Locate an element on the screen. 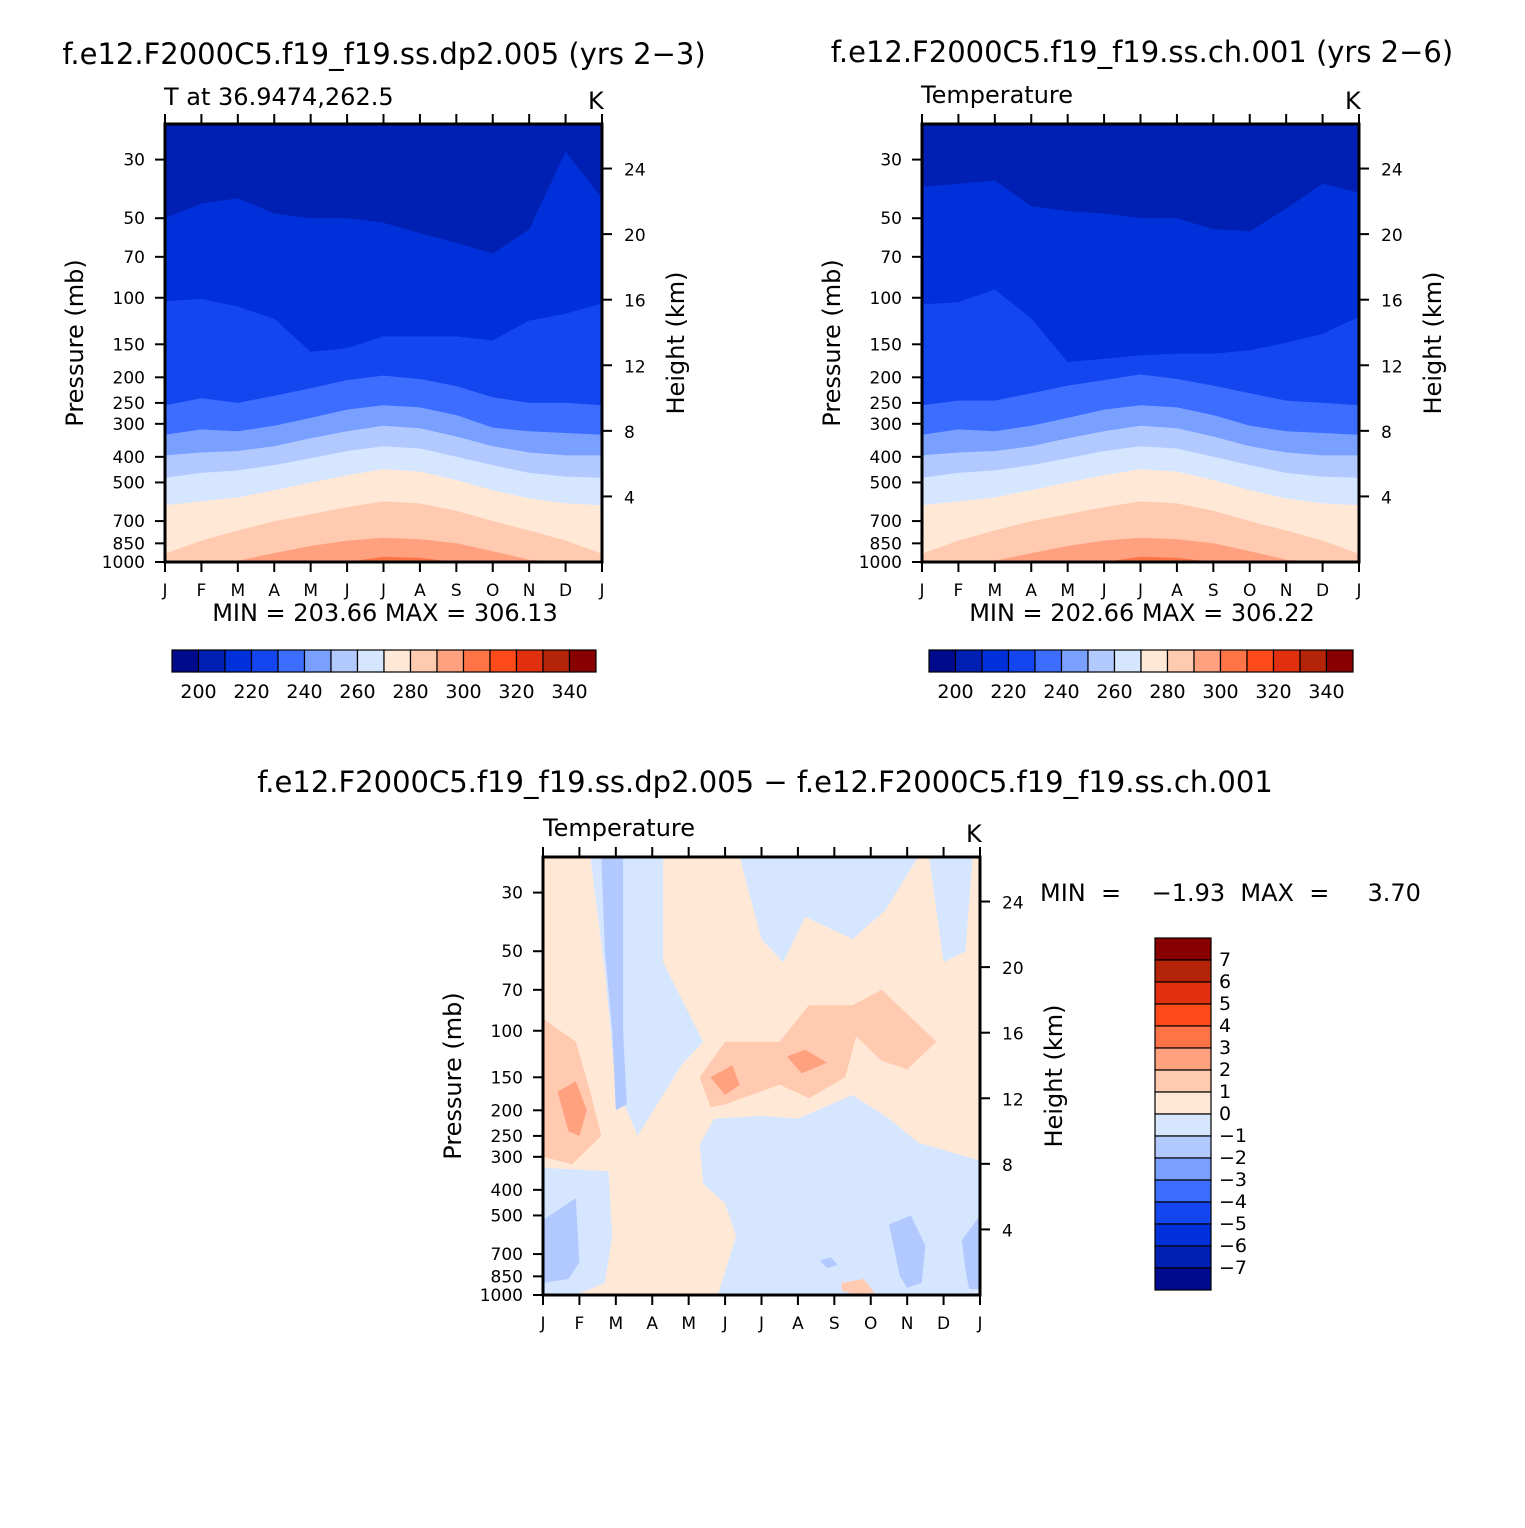 The image size is (1525, 1528). p2-ylabel: Pressure (mb) is located at coordinates (832, 342).